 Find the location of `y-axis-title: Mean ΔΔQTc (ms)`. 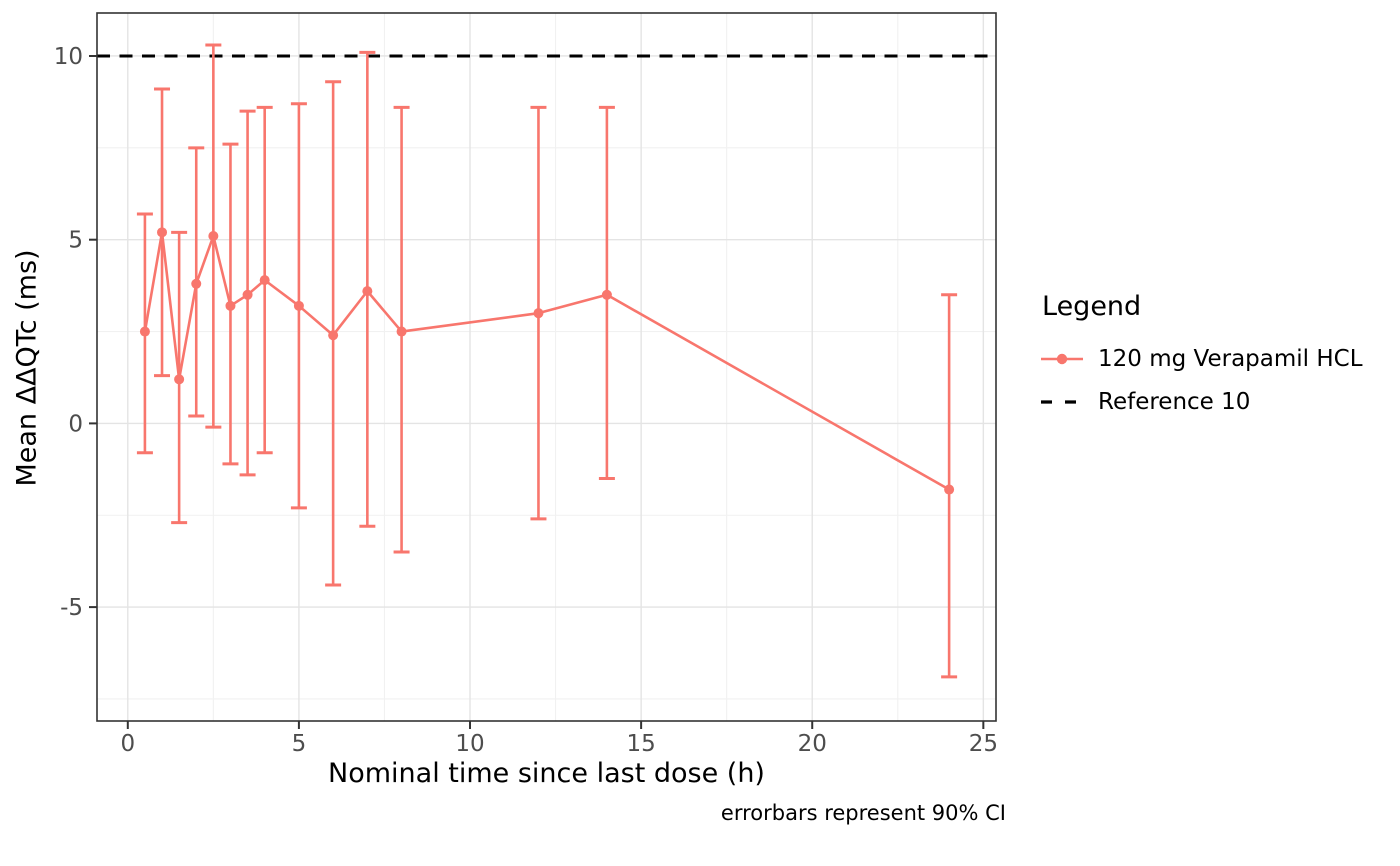

y-axis-title: Mean ΔΔQTc (ms) is located at coordinates (27, 368).